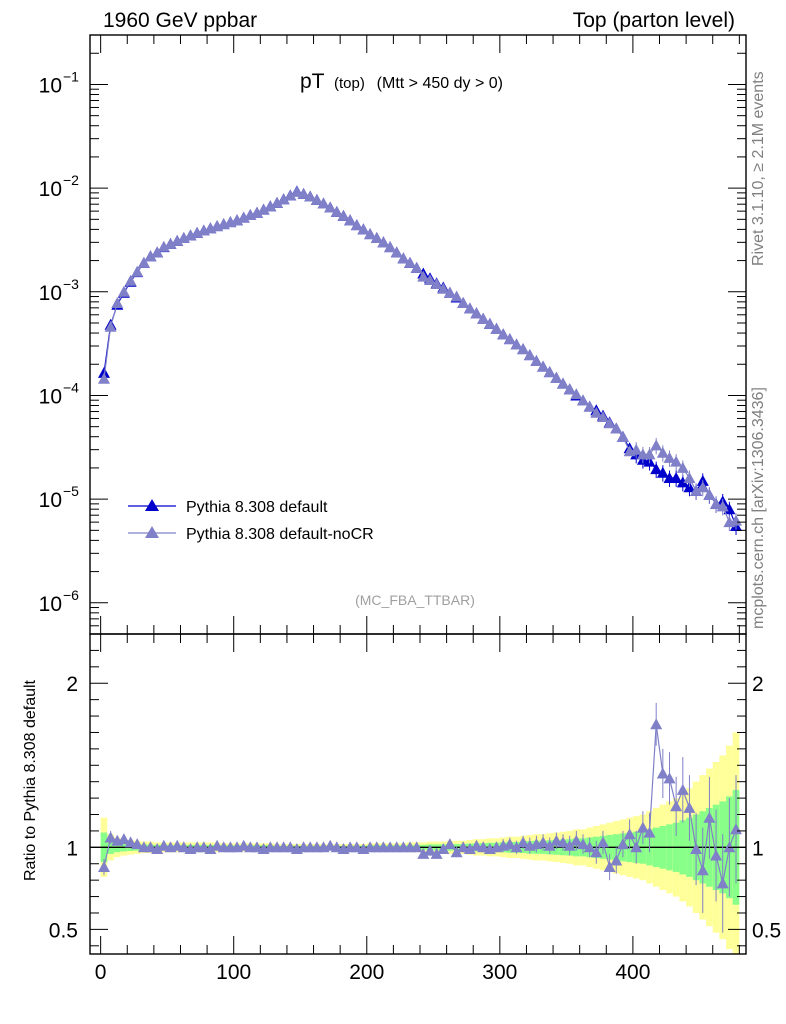 The image size is (786, 1024). I want to click on analysis-label: (MC_FBA_TTBAR), so click(415, 600).